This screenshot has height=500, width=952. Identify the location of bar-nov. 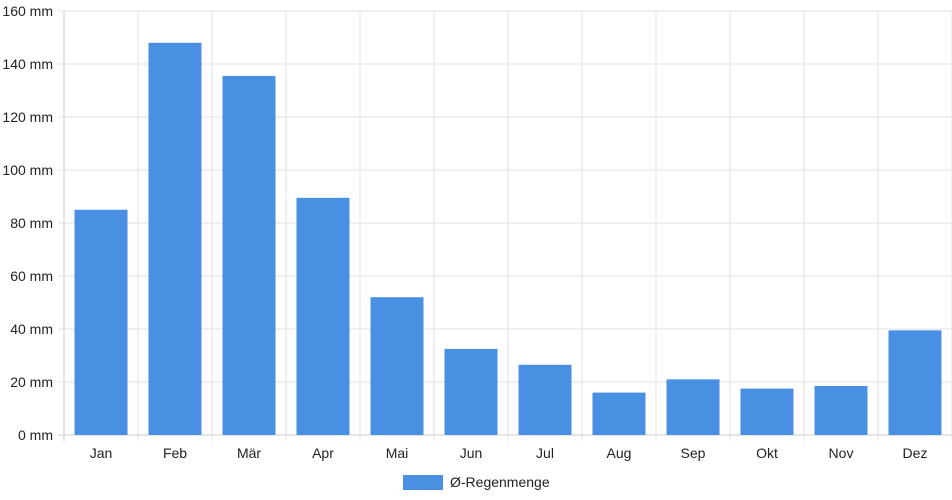
(841, 410).